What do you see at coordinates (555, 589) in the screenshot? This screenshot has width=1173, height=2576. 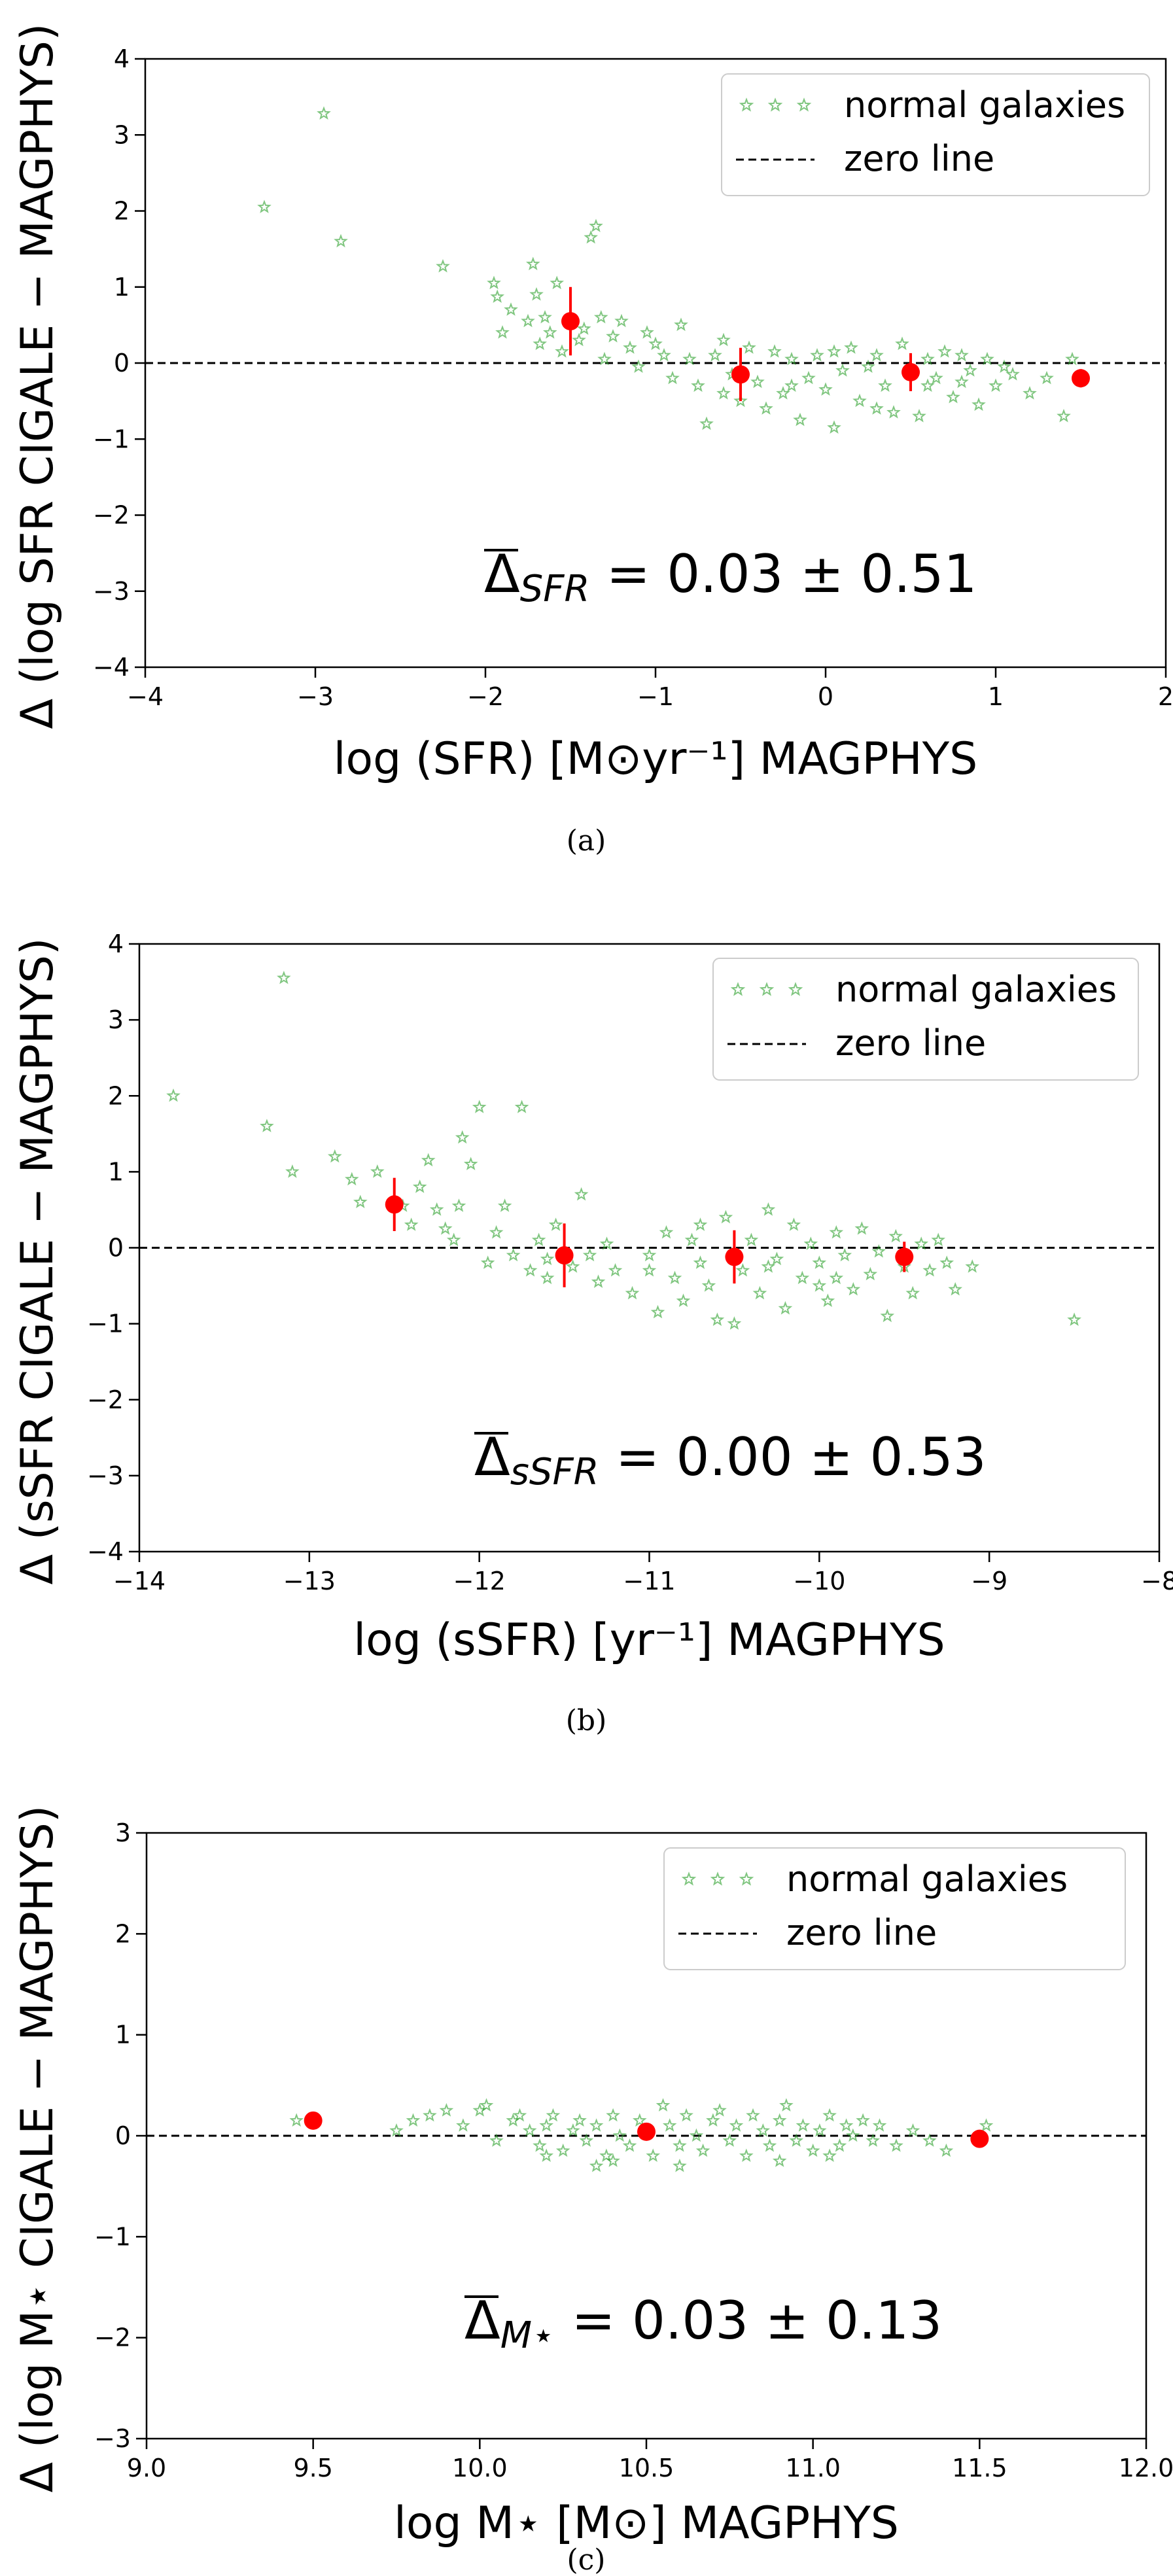 I see `annotation-subscript: SFR` at bounding box center [555, 589].